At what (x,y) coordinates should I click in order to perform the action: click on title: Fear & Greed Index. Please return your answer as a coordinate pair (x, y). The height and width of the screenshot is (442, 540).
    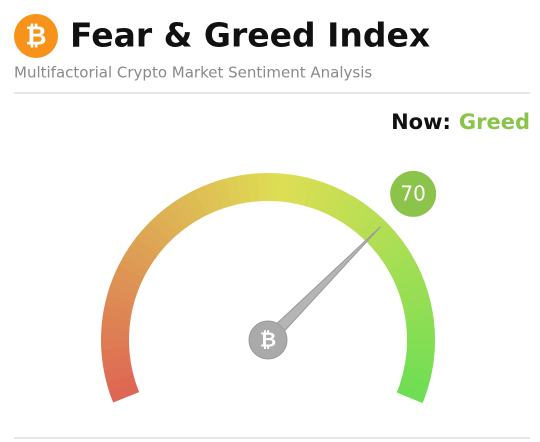
    Looking at the image, I should click on (250, 35).